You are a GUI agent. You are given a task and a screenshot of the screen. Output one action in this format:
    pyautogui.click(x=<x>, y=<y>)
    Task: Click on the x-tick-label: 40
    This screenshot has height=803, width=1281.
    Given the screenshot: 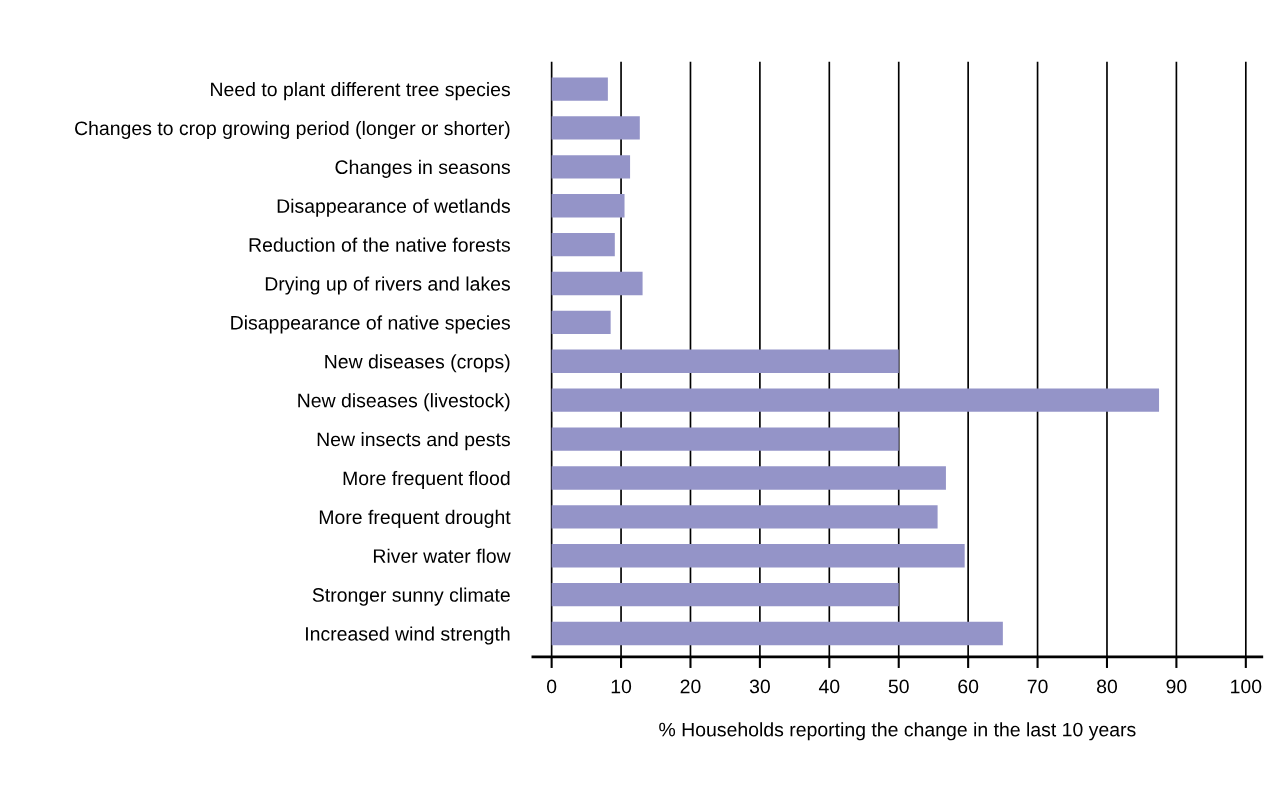 What is the action you would take?
    pyautogui.click(x=829, y=686)
    